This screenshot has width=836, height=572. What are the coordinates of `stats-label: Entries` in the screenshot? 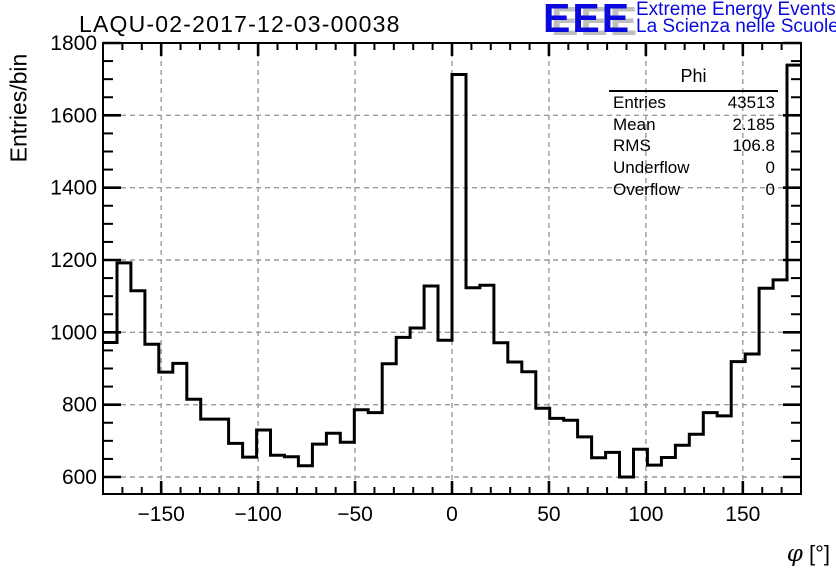 It's located at (639, 102).